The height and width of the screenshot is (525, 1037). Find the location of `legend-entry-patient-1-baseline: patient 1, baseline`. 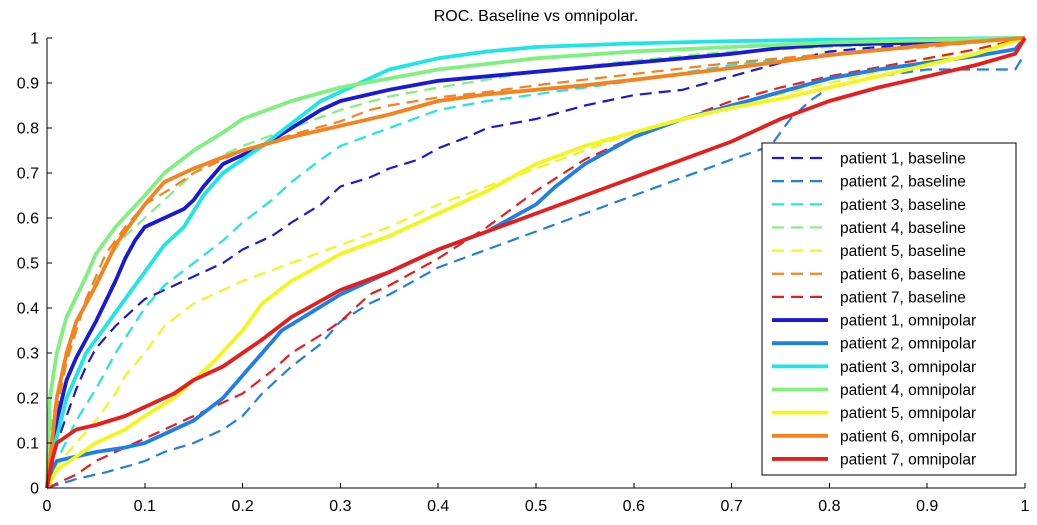

legend-entry-patient-1-baseline: patient 1, baseline is located at coordinates (869, 159).